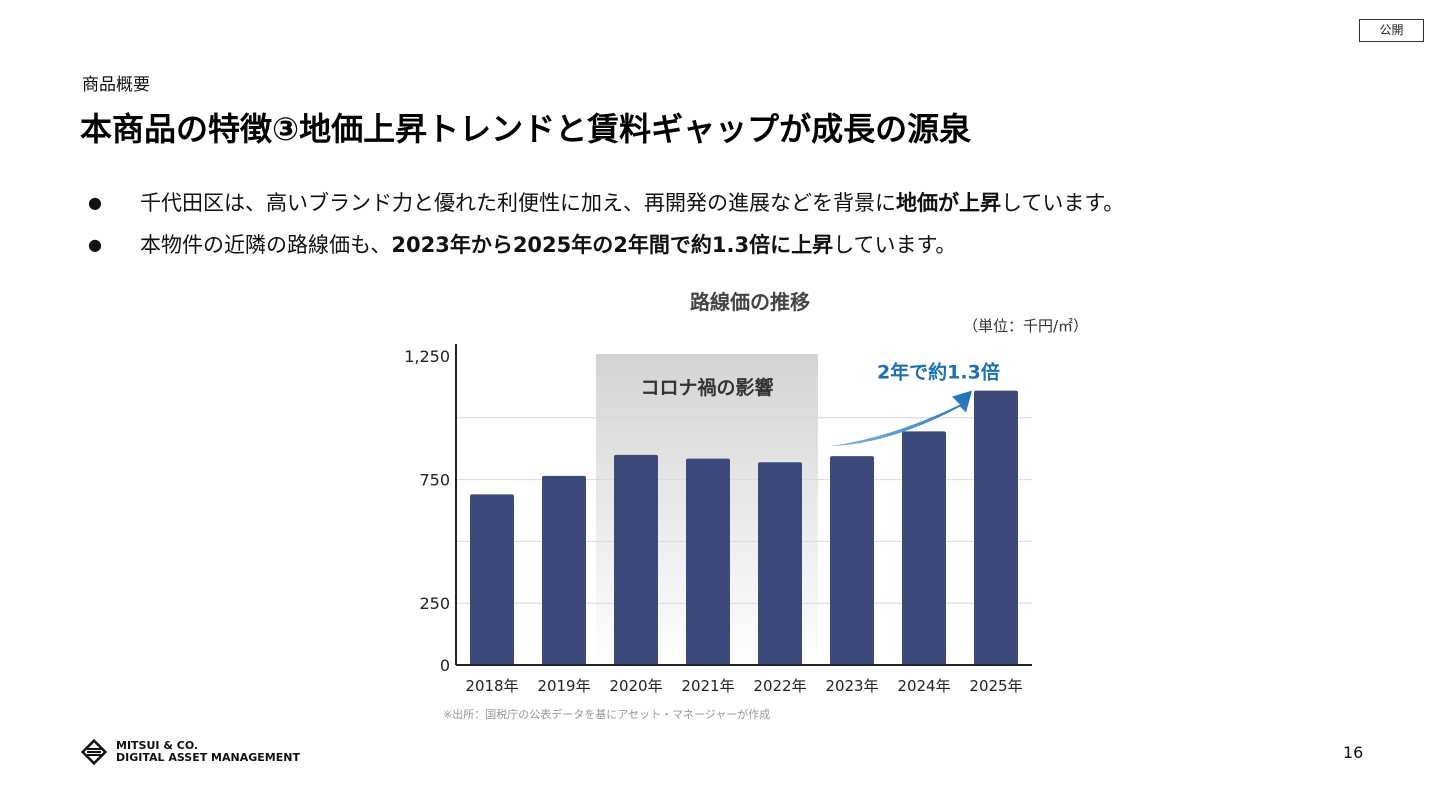 This screenshot has width=1440, height=810. What do you see at coordinates (995, 686) in the screenshot?
I see `x-tick-label: 2025年` at bounding box center [995, 686].